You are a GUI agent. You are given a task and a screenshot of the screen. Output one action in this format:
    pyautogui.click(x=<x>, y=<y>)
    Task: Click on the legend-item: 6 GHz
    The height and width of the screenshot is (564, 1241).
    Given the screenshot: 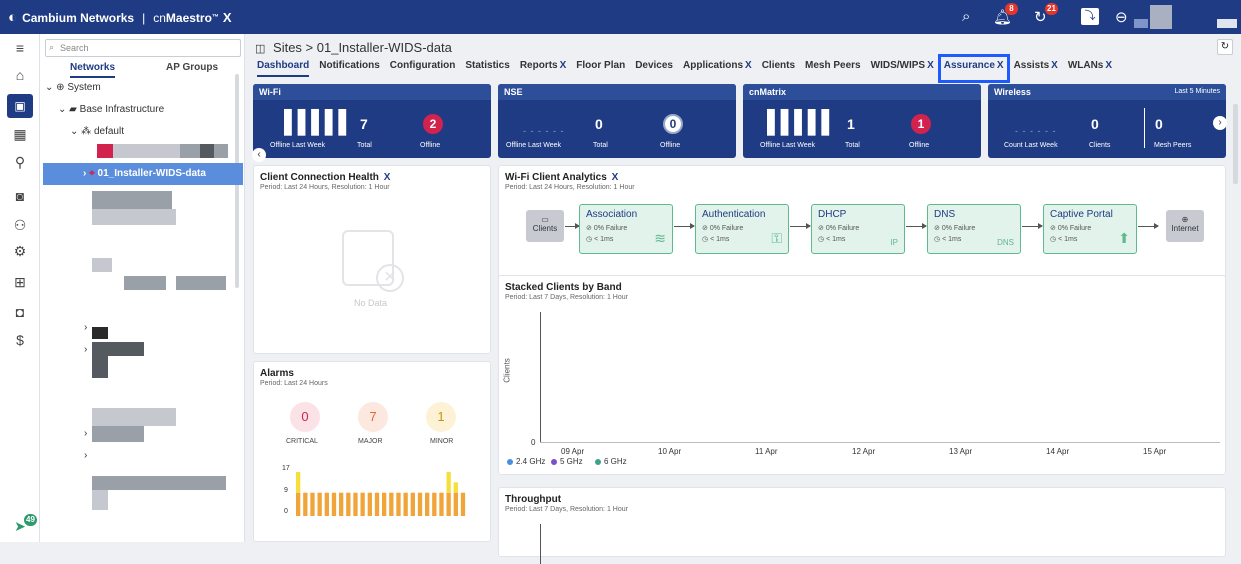 What is the action you would take?
    pyautogui.click(x=611, y=461)
    